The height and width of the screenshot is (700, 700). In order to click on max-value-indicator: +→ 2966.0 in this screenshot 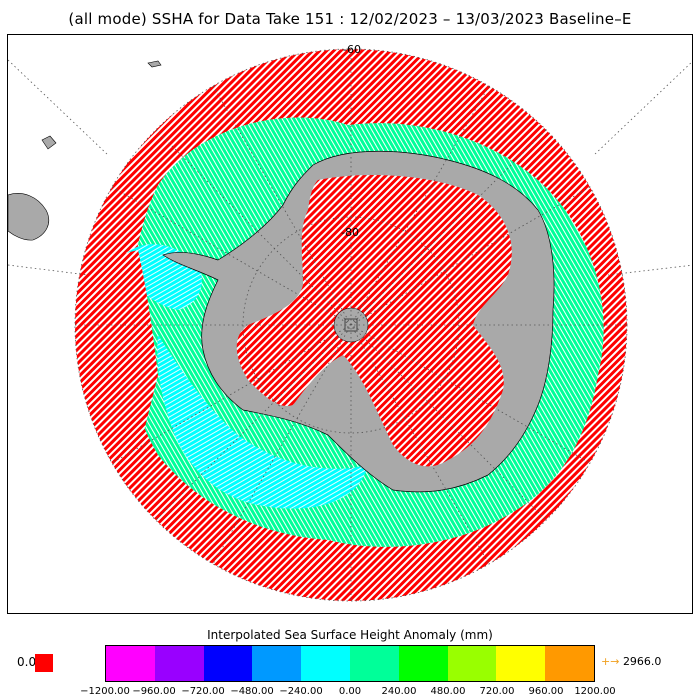, I will do `click(631, 661)`.